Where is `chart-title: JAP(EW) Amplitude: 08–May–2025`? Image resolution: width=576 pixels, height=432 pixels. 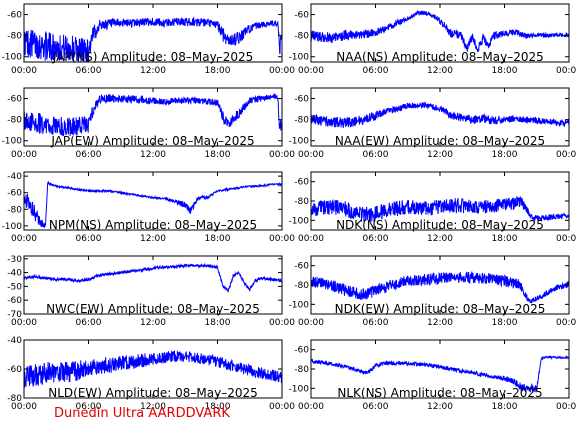 chart-title: JAP(EW) Amplitude: 08–May–2025 is located at coordinates (152, 141).